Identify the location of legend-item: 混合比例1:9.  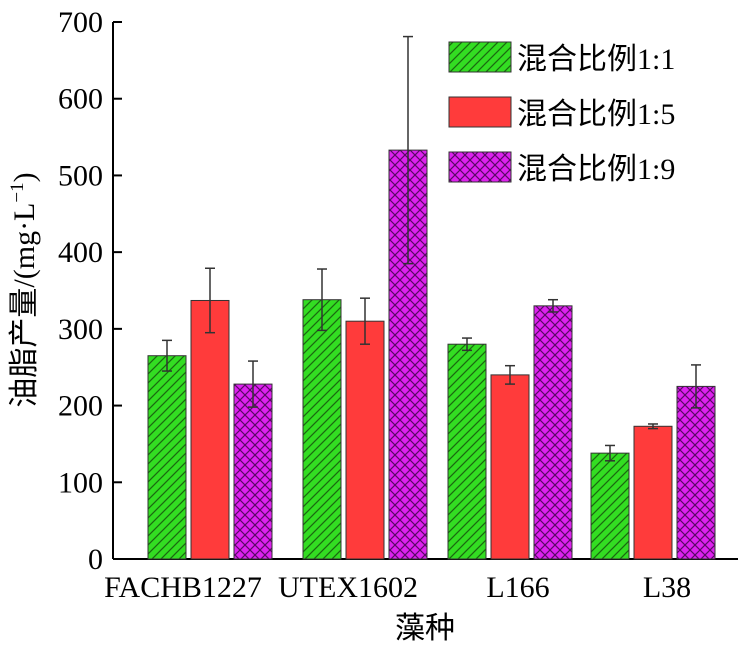
(561, 168).